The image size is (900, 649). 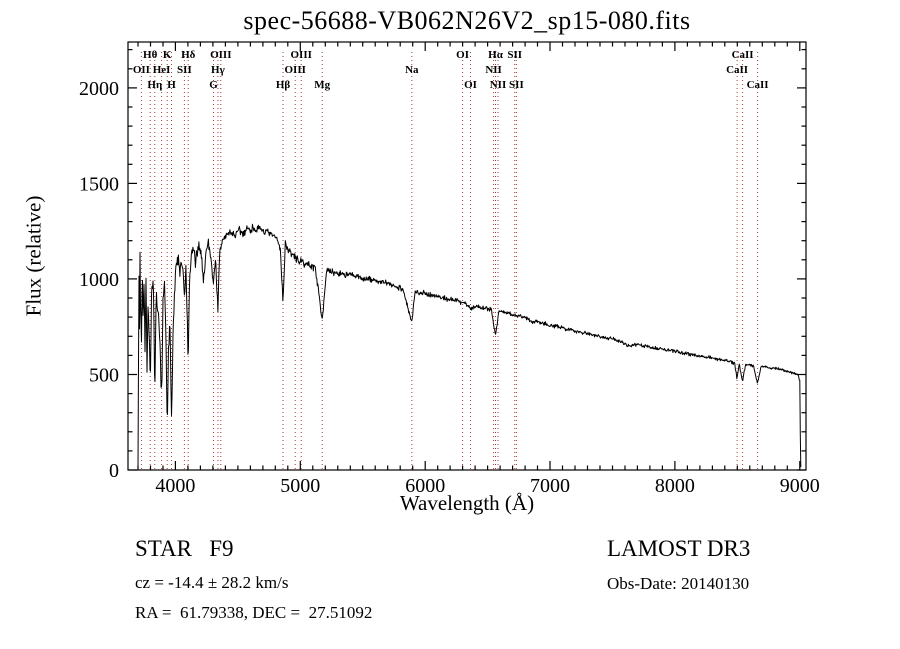 I want to click on survey-label: LAMOST DR3, so click(x=679, y=548).